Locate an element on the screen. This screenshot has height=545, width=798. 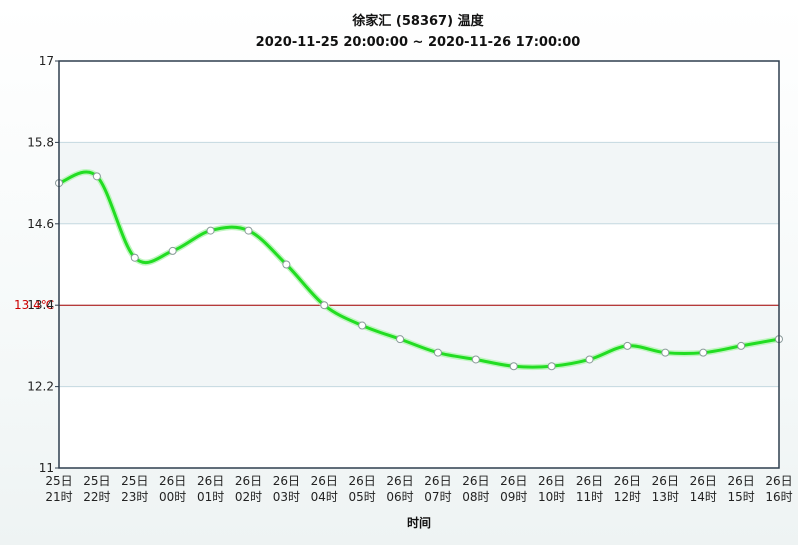
x-tick-label-hour: 10时 is located at coordinates (551, 497).